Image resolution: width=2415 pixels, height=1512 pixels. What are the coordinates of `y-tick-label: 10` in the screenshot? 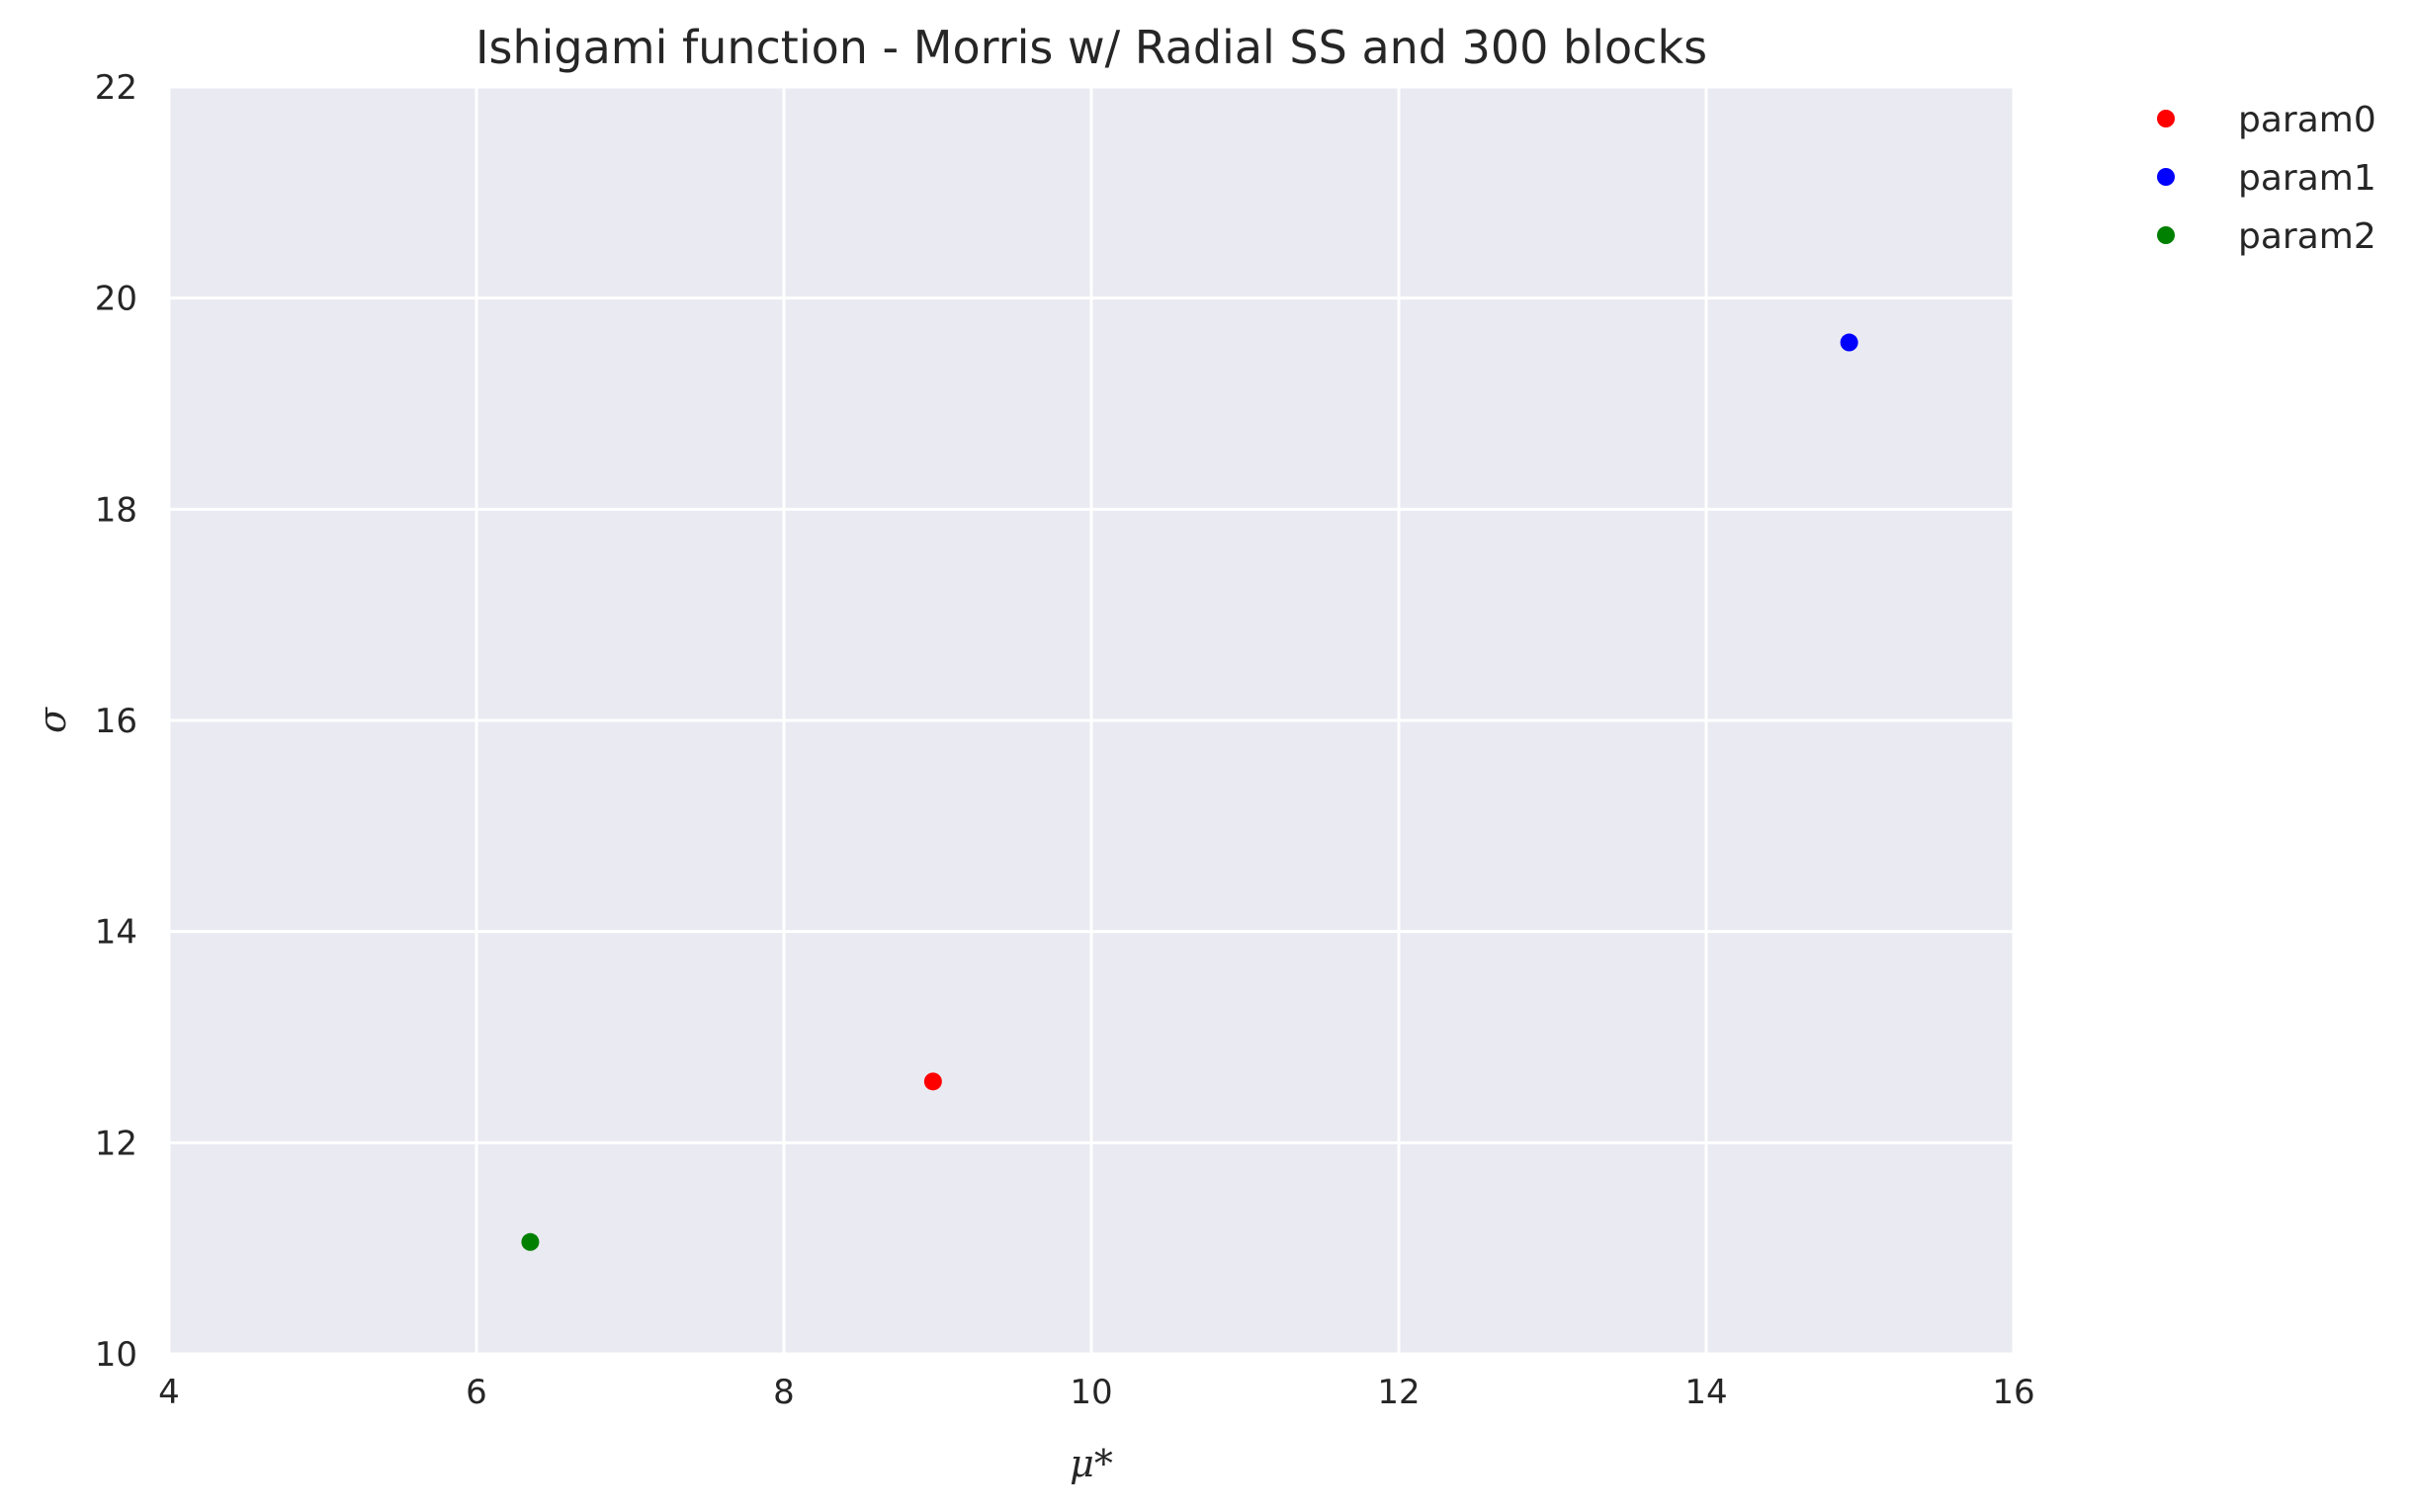 It's located at (116, 1355).